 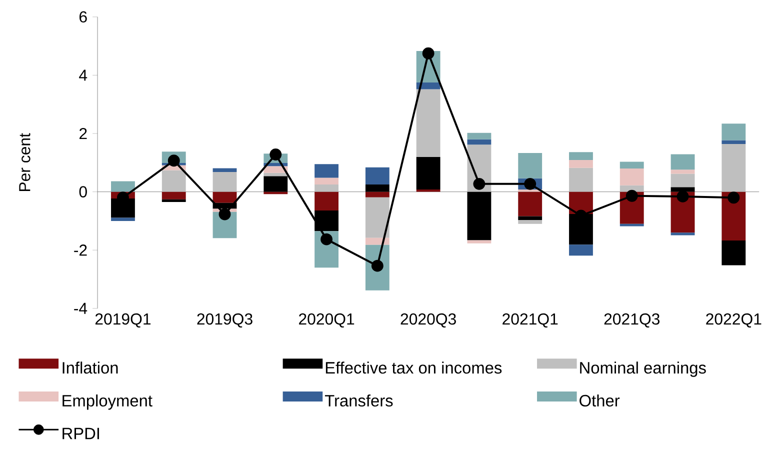 I want to click on y-tick-label: 4, so click(x=83, y=75).